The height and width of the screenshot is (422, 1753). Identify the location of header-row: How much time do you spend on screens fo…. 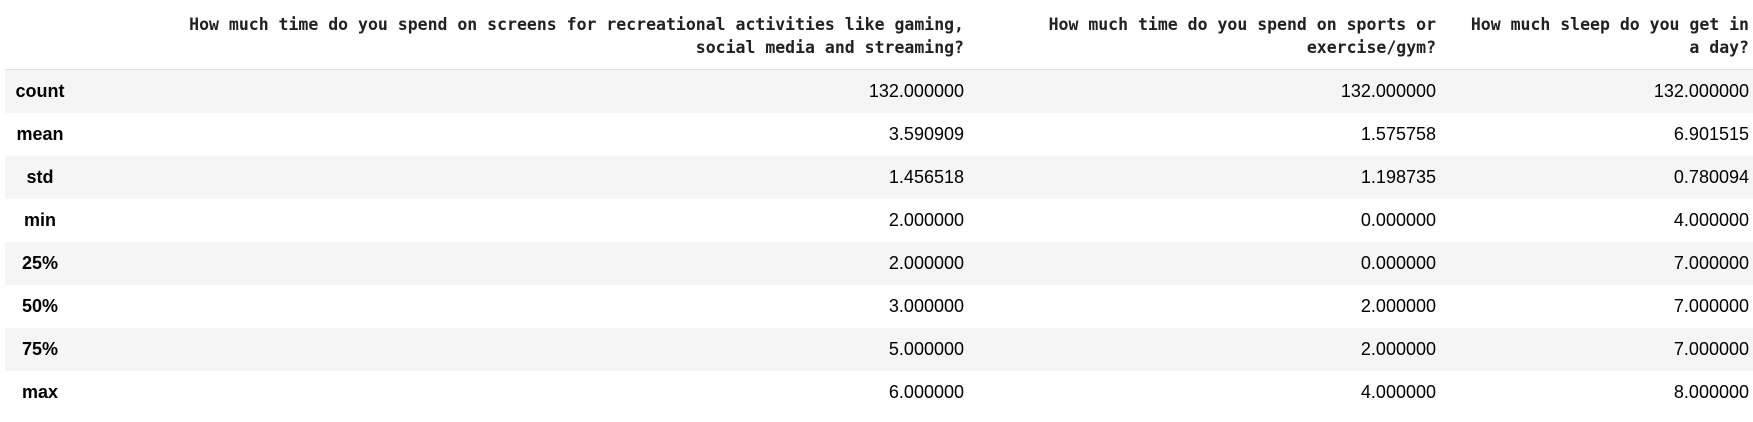
(879, 40).